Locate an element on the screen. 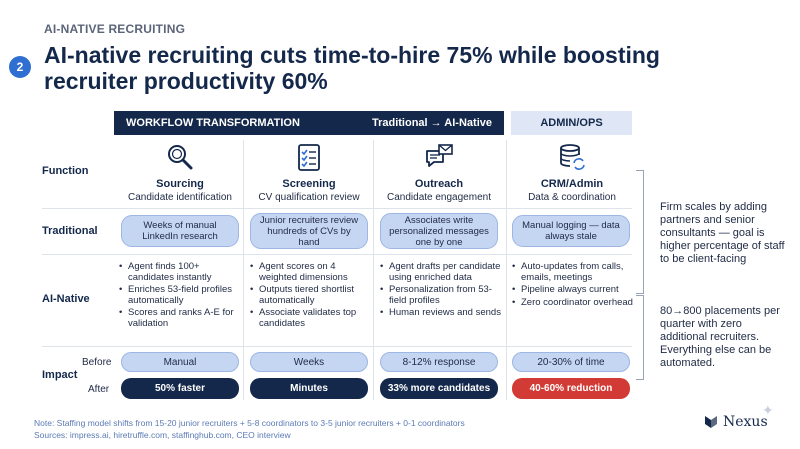  function-cell-sourcing: Sourcing Candidate identification is located at coordinates (180, 174).